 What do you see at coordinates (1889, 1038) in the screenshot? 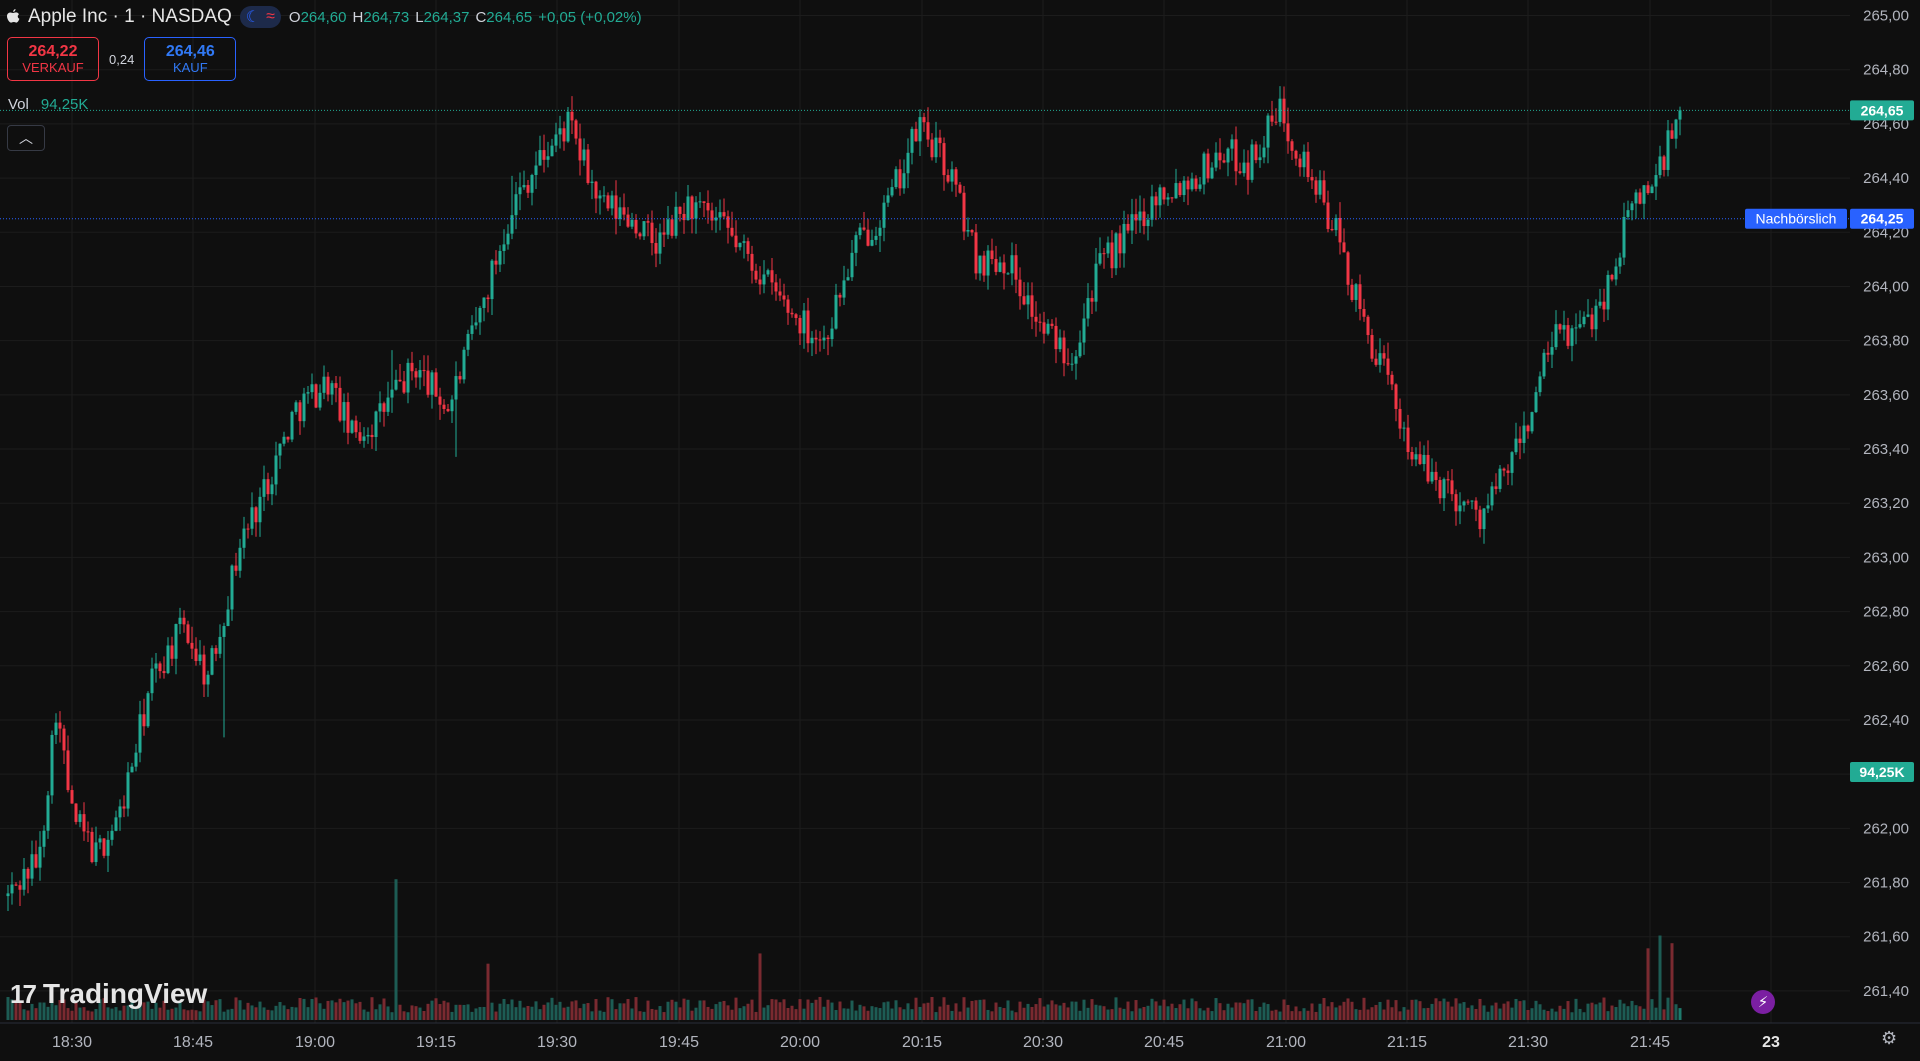
I see `settings-gear-icon: ⚙` at bounding box center [1889, 1038].